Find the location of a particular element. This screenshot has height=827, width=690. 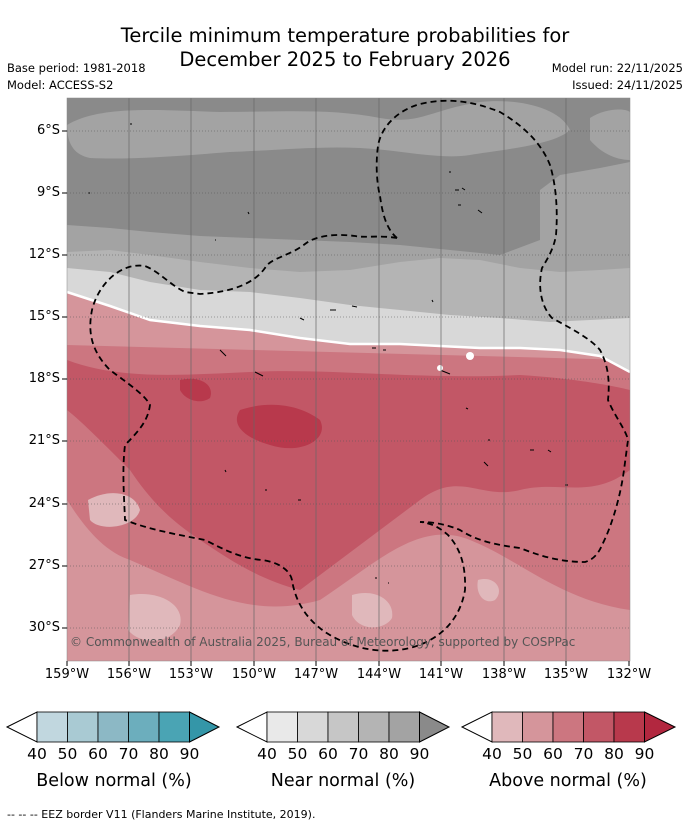

issued-text: Issued: 24/11/2025 is located at coordinates (627, 85).